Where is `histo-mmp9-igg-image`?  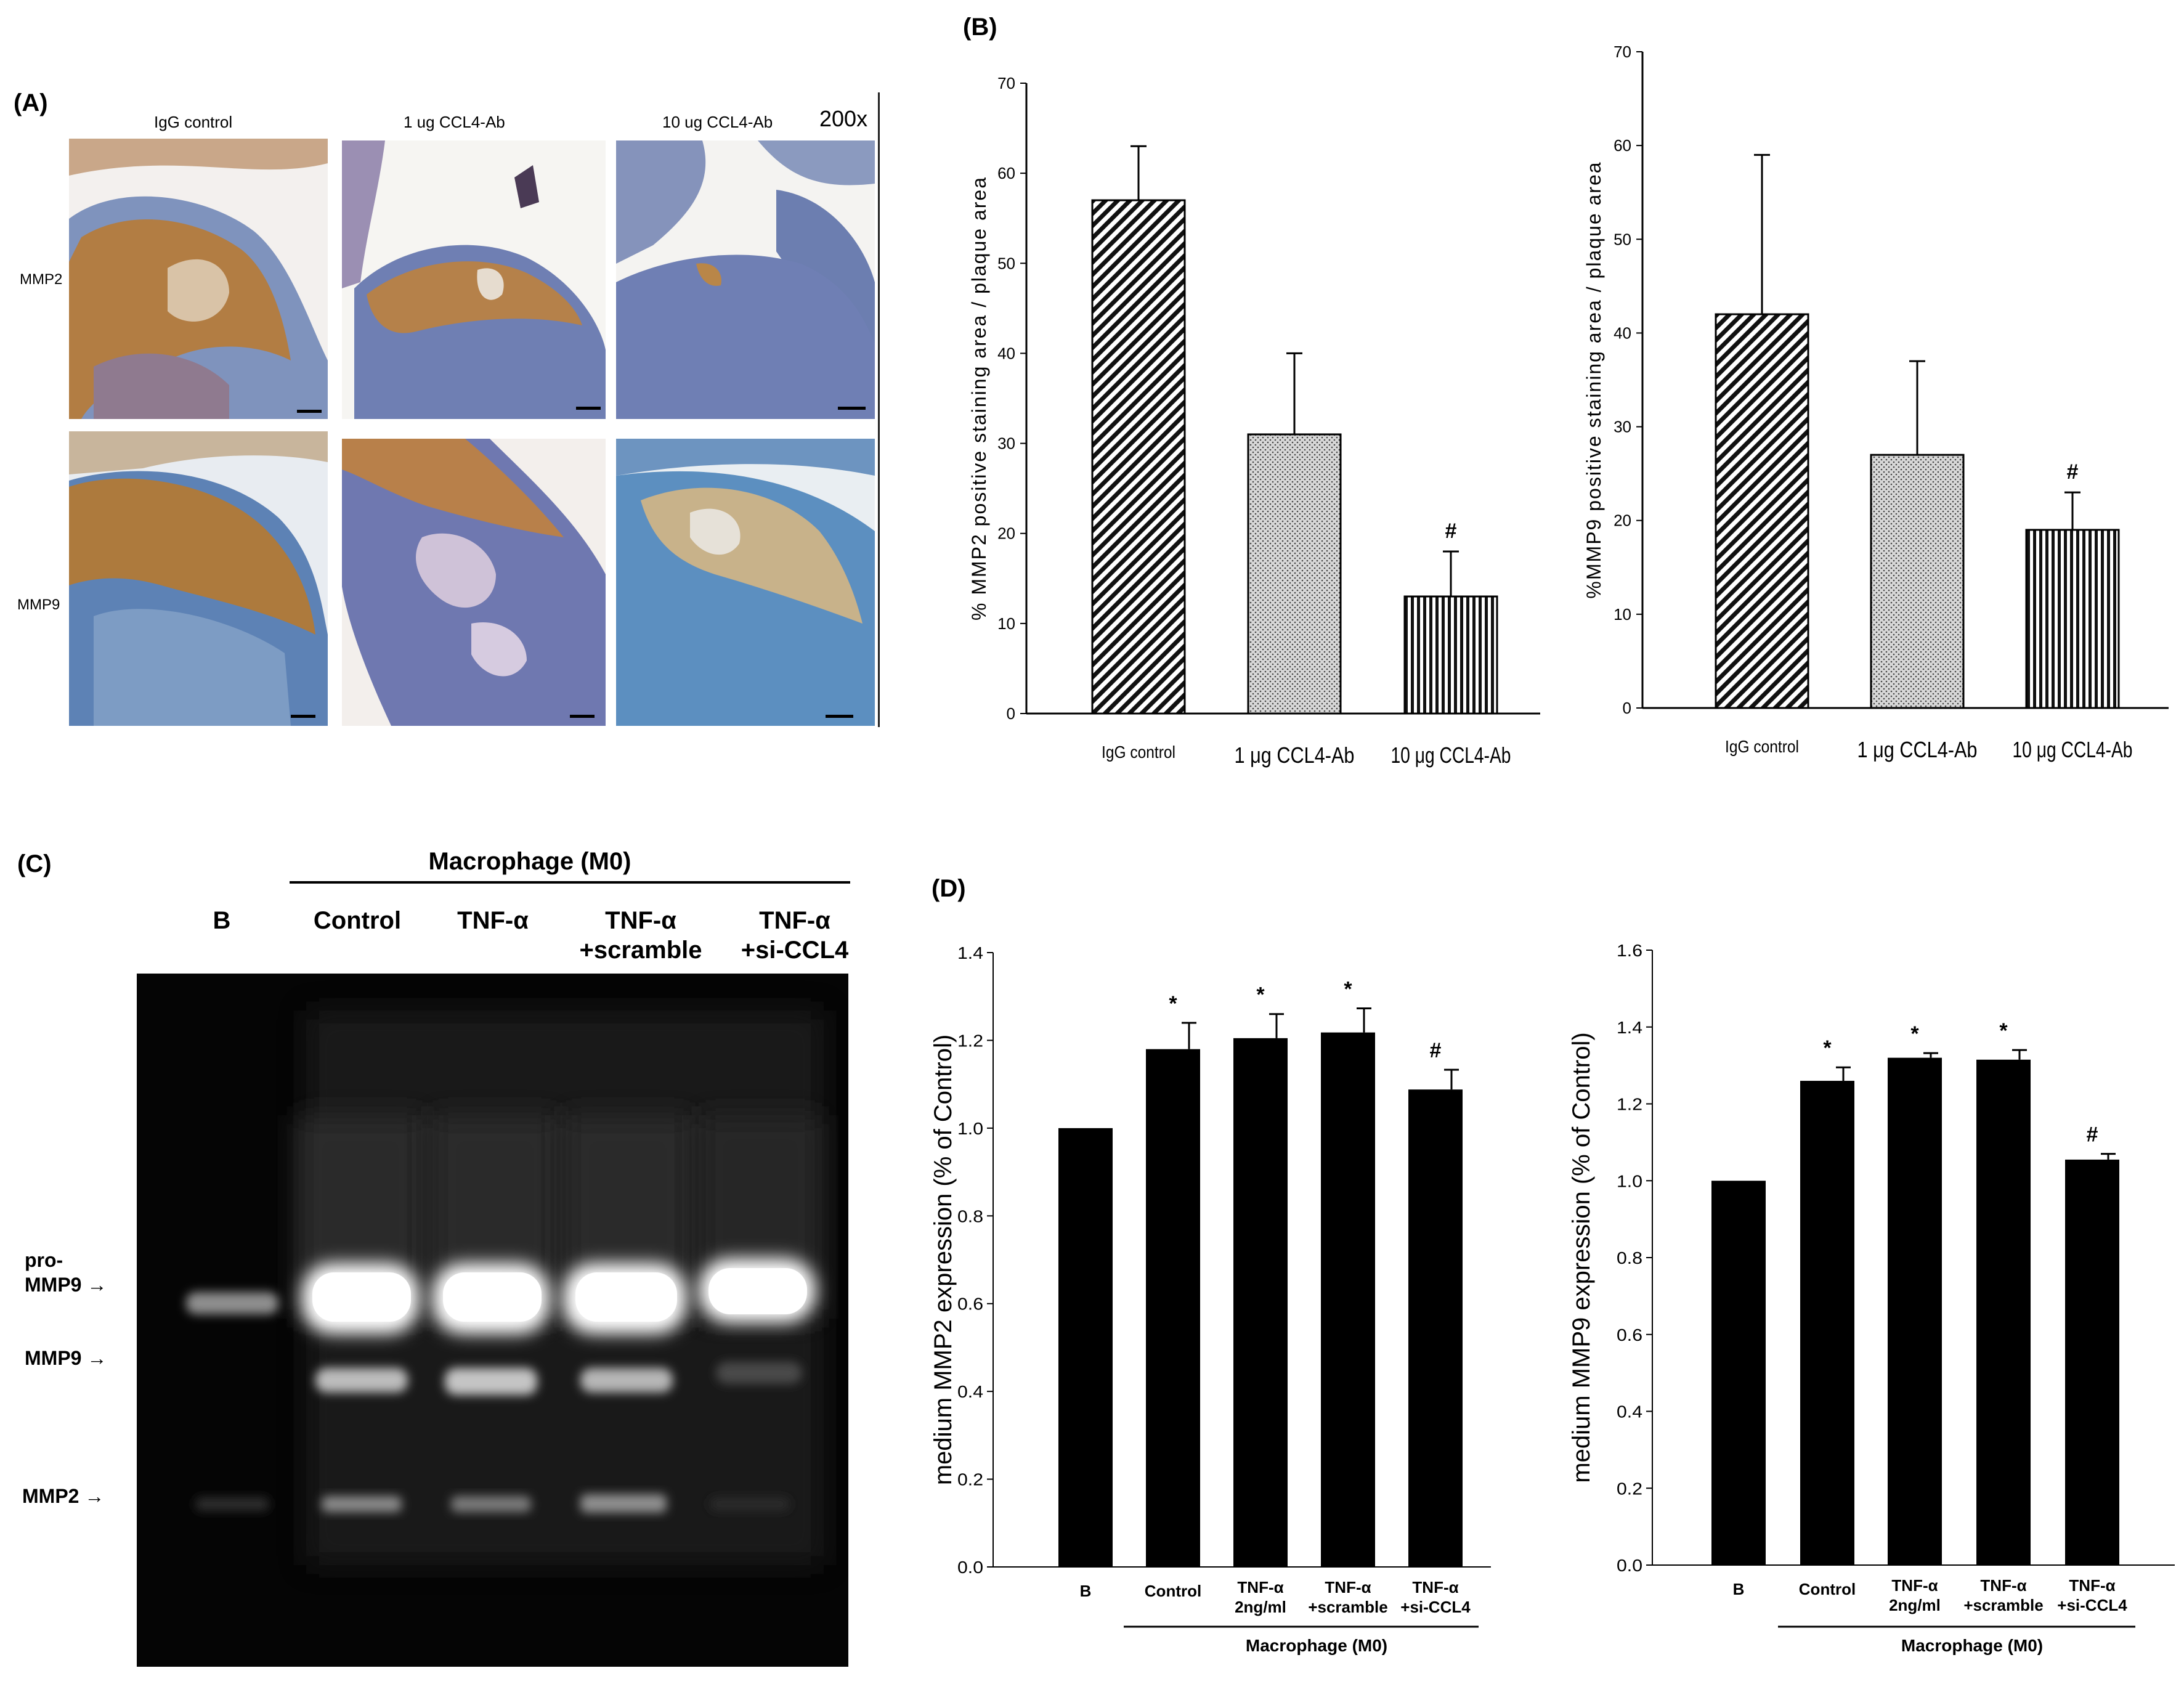 histo-mmp9-igg-image is located at coordinates (198, 578).